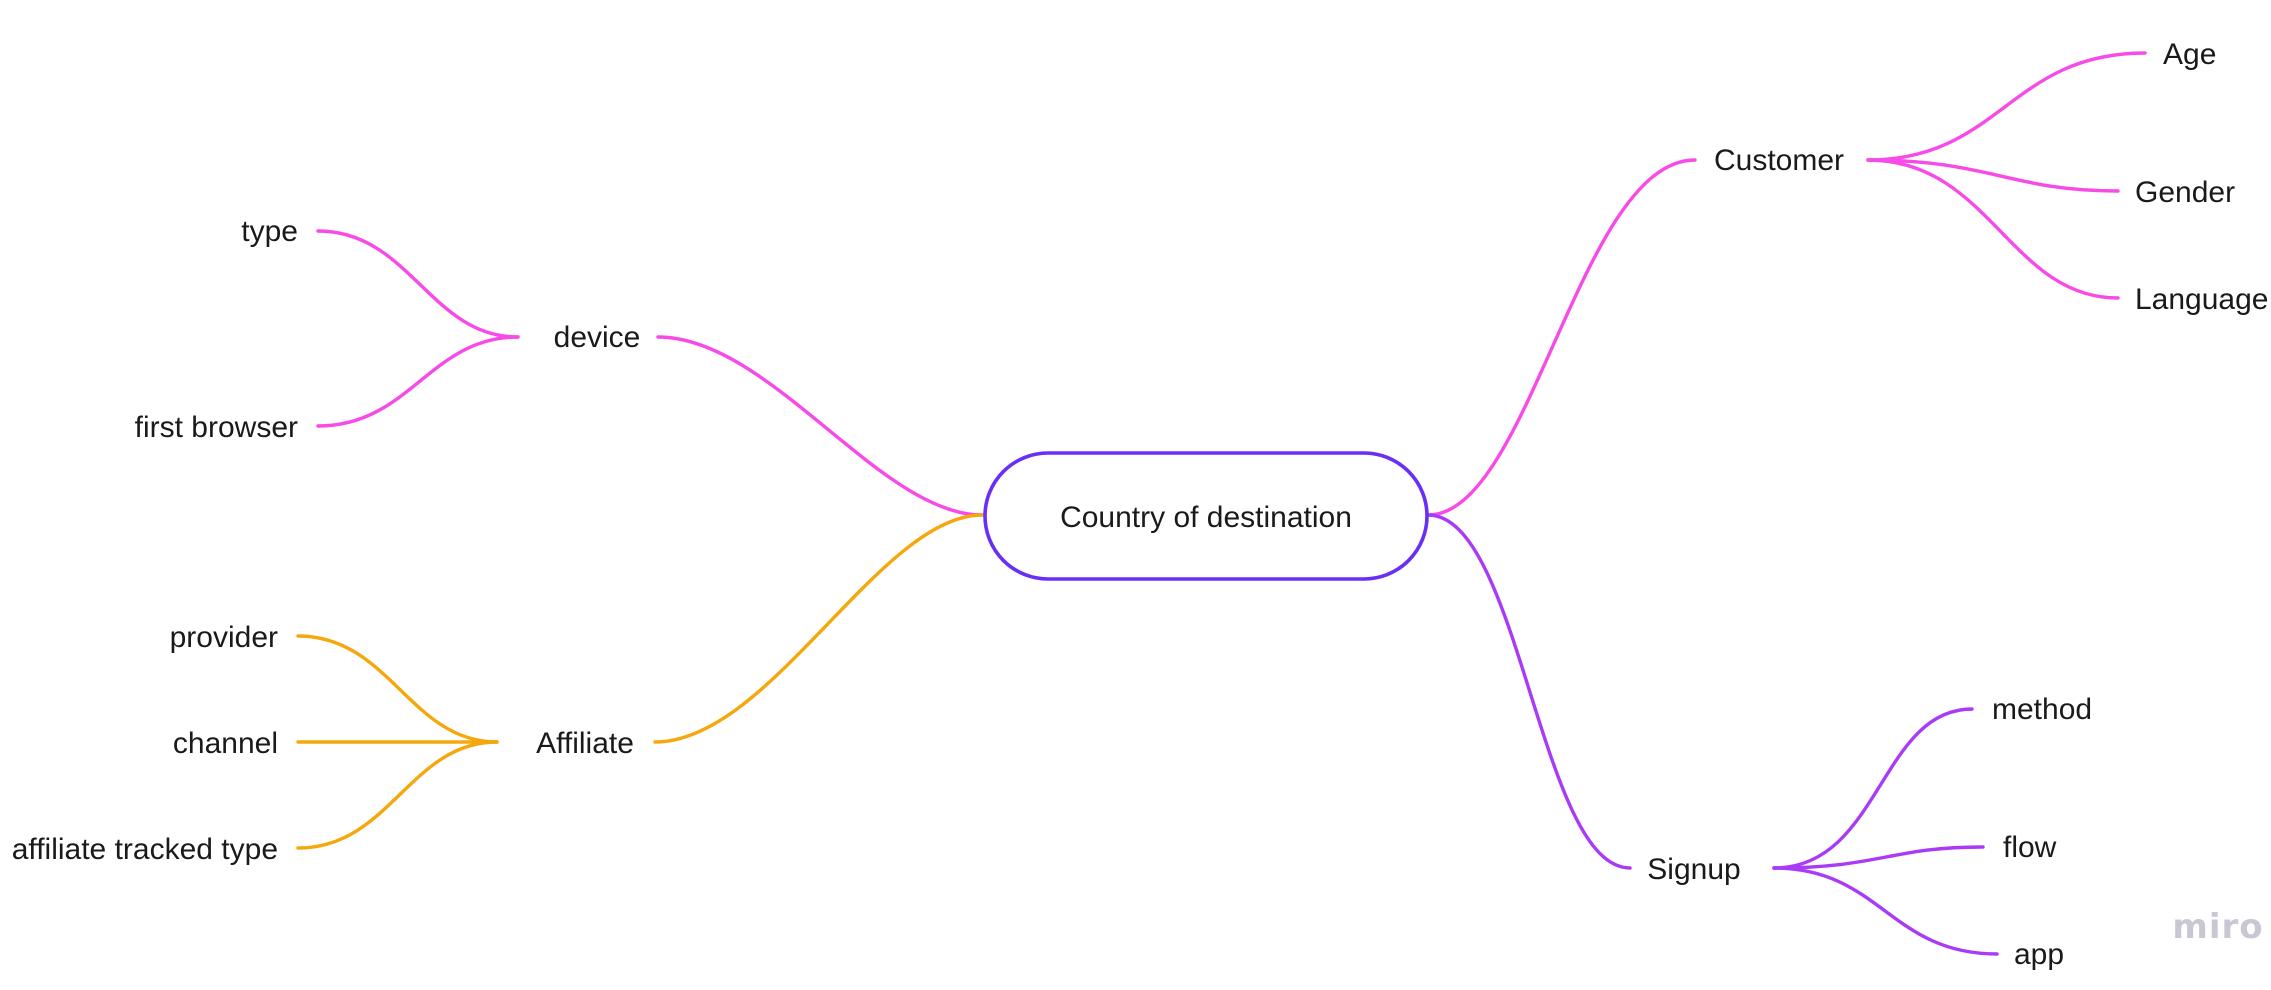 Image resolution: width=2271 pixels, height=990 pixels. I want to click on node-customer-gender: Gender, so click(2185, 192).